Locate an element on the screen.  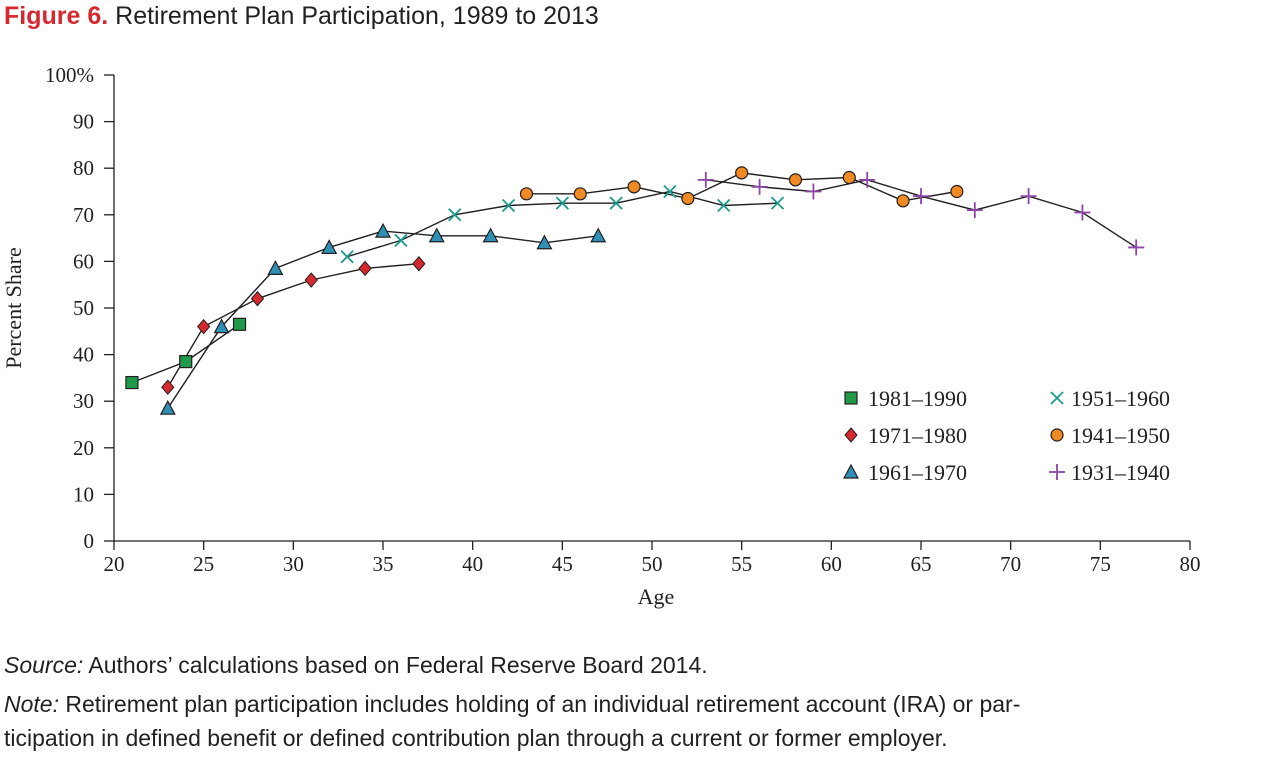
figure-label: Figure 6. is located at coordinates (56, 16).